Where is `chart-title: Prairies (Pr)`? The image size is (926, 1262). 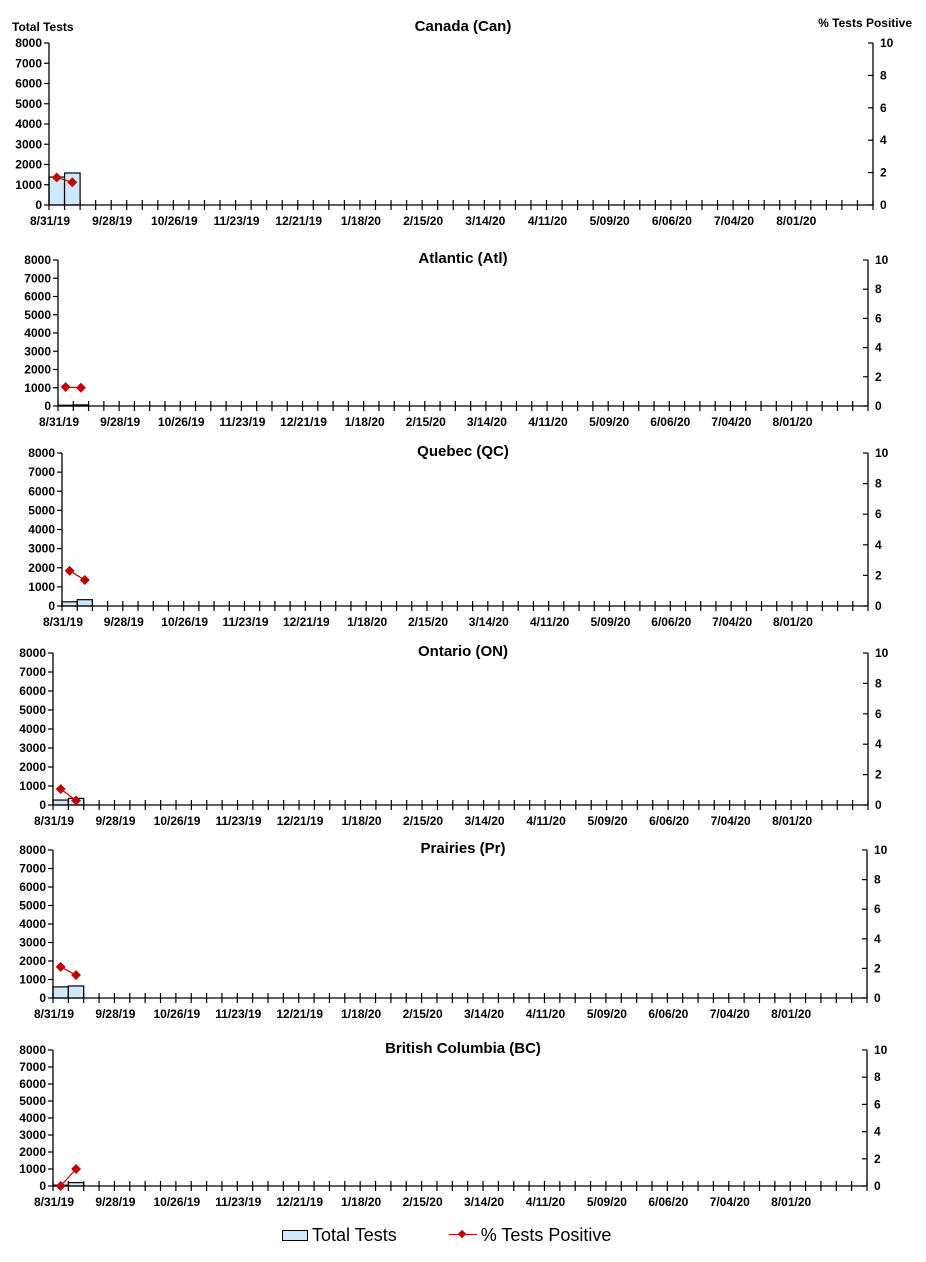
chart-title: Prairies (Pr) is located at coordinates (462, 848).